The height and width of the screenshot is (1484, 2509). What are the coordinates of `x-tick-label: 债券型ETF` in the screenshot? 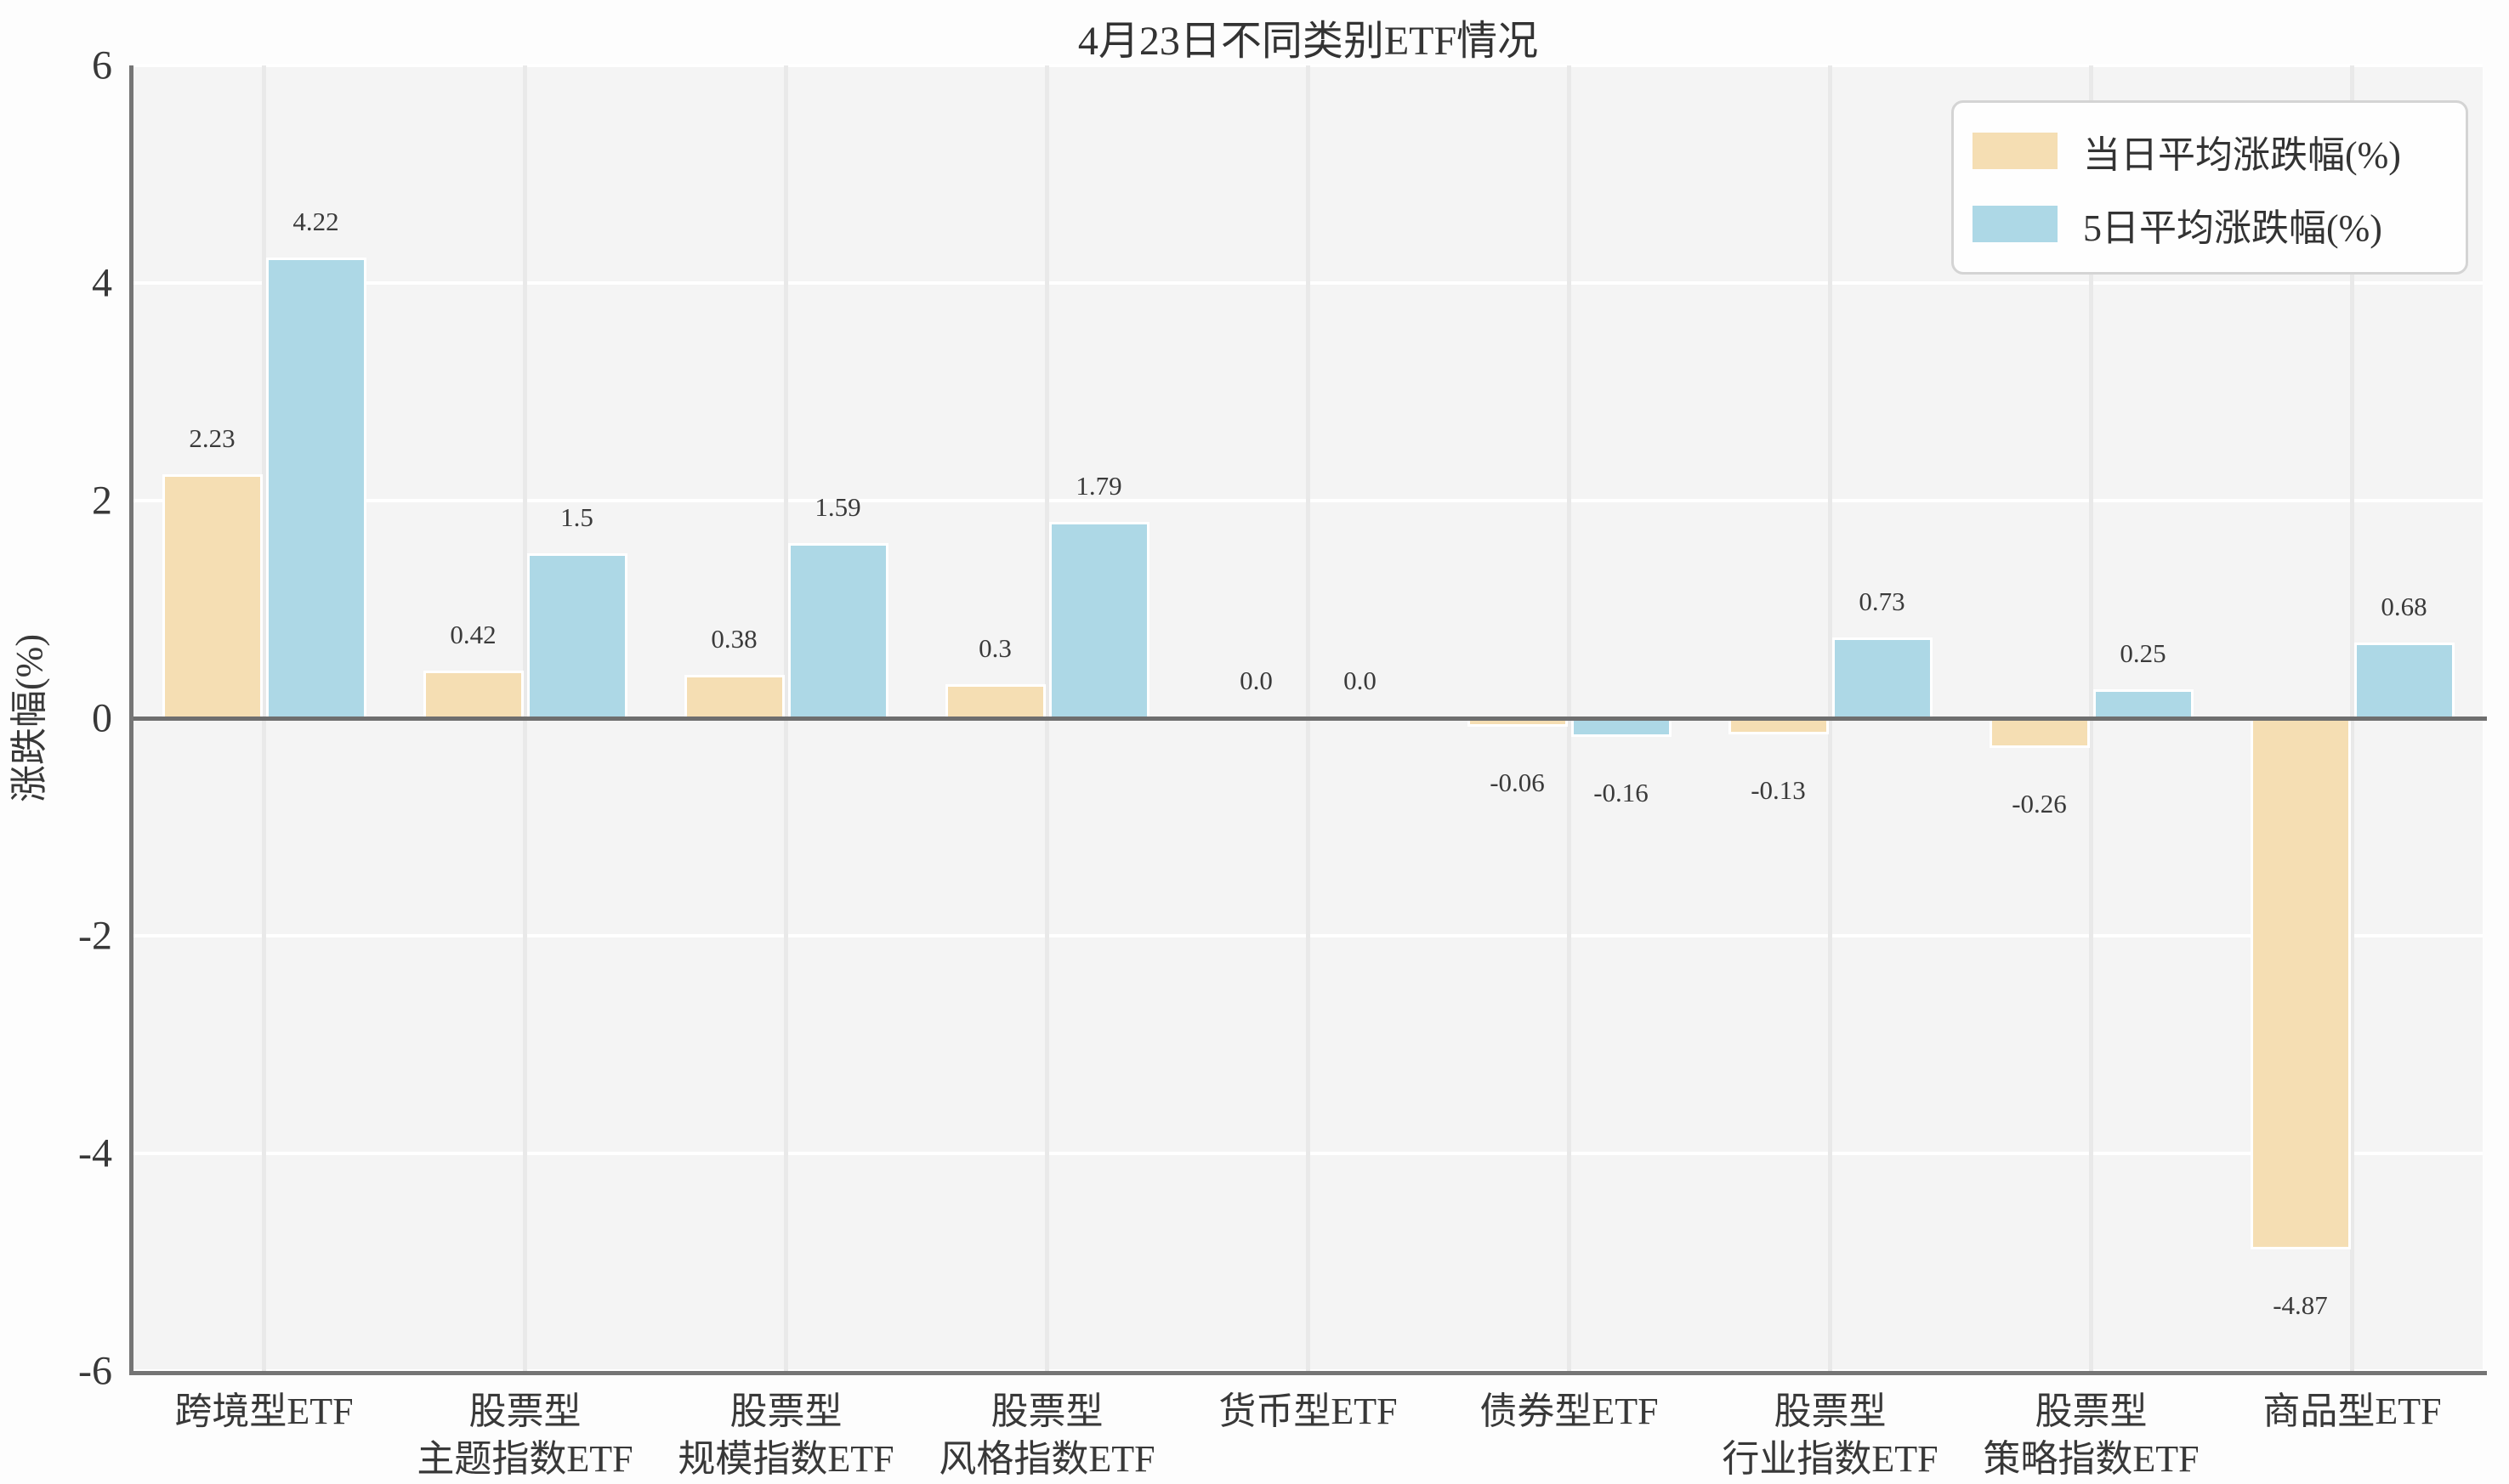 It's located at (1569, 1412).